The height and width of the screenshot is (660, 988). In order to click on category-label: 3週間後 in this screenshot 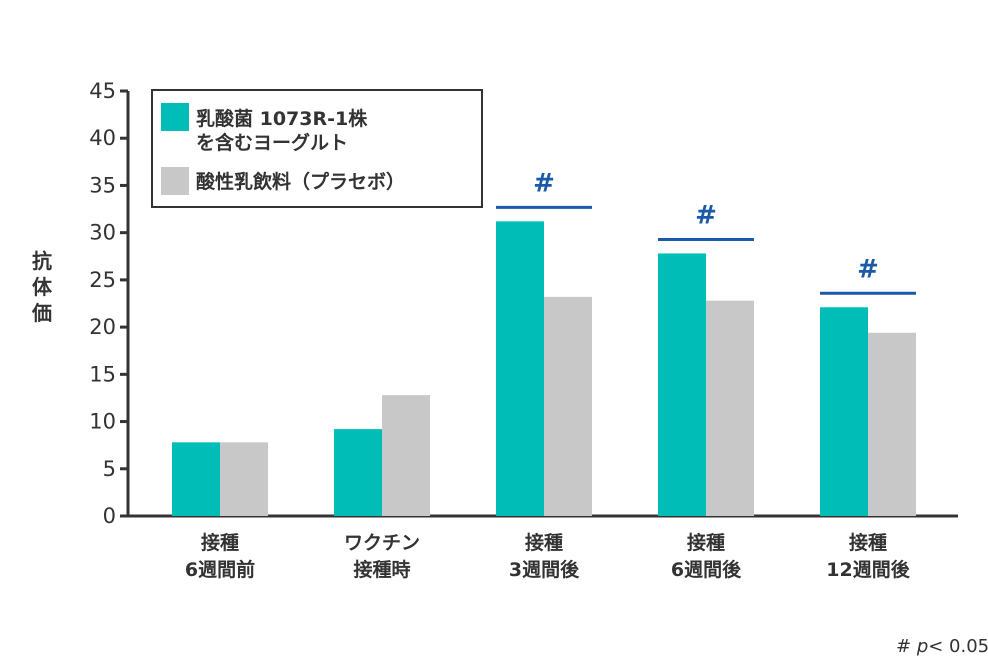, I will do `click(544, 569)`.